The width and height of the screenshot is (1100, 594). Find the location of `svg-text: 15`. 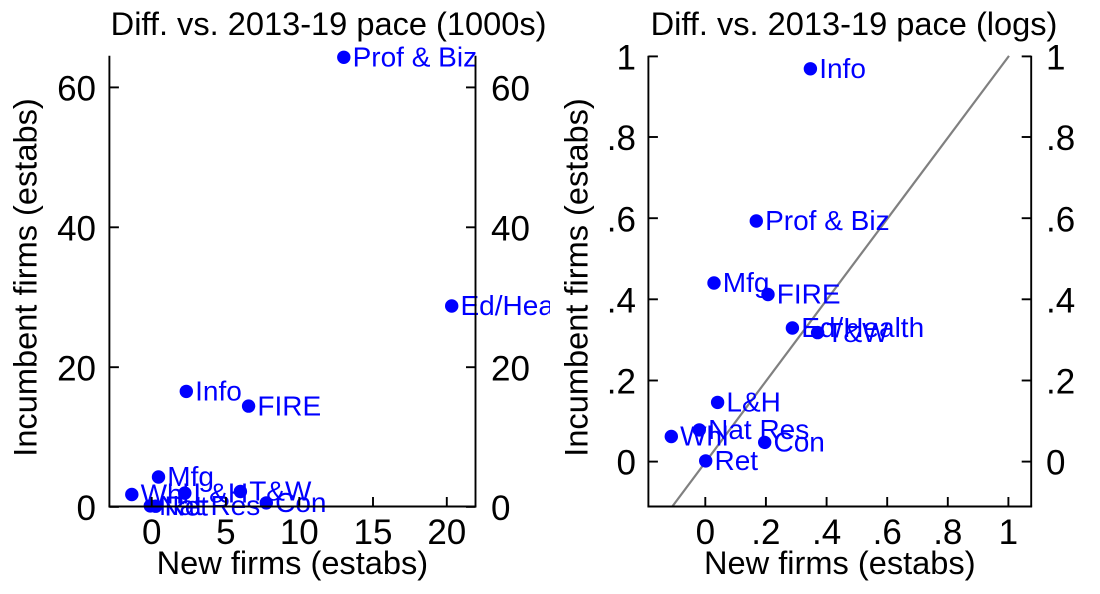

svg-text: 15 is located at coordinates (373, 532).